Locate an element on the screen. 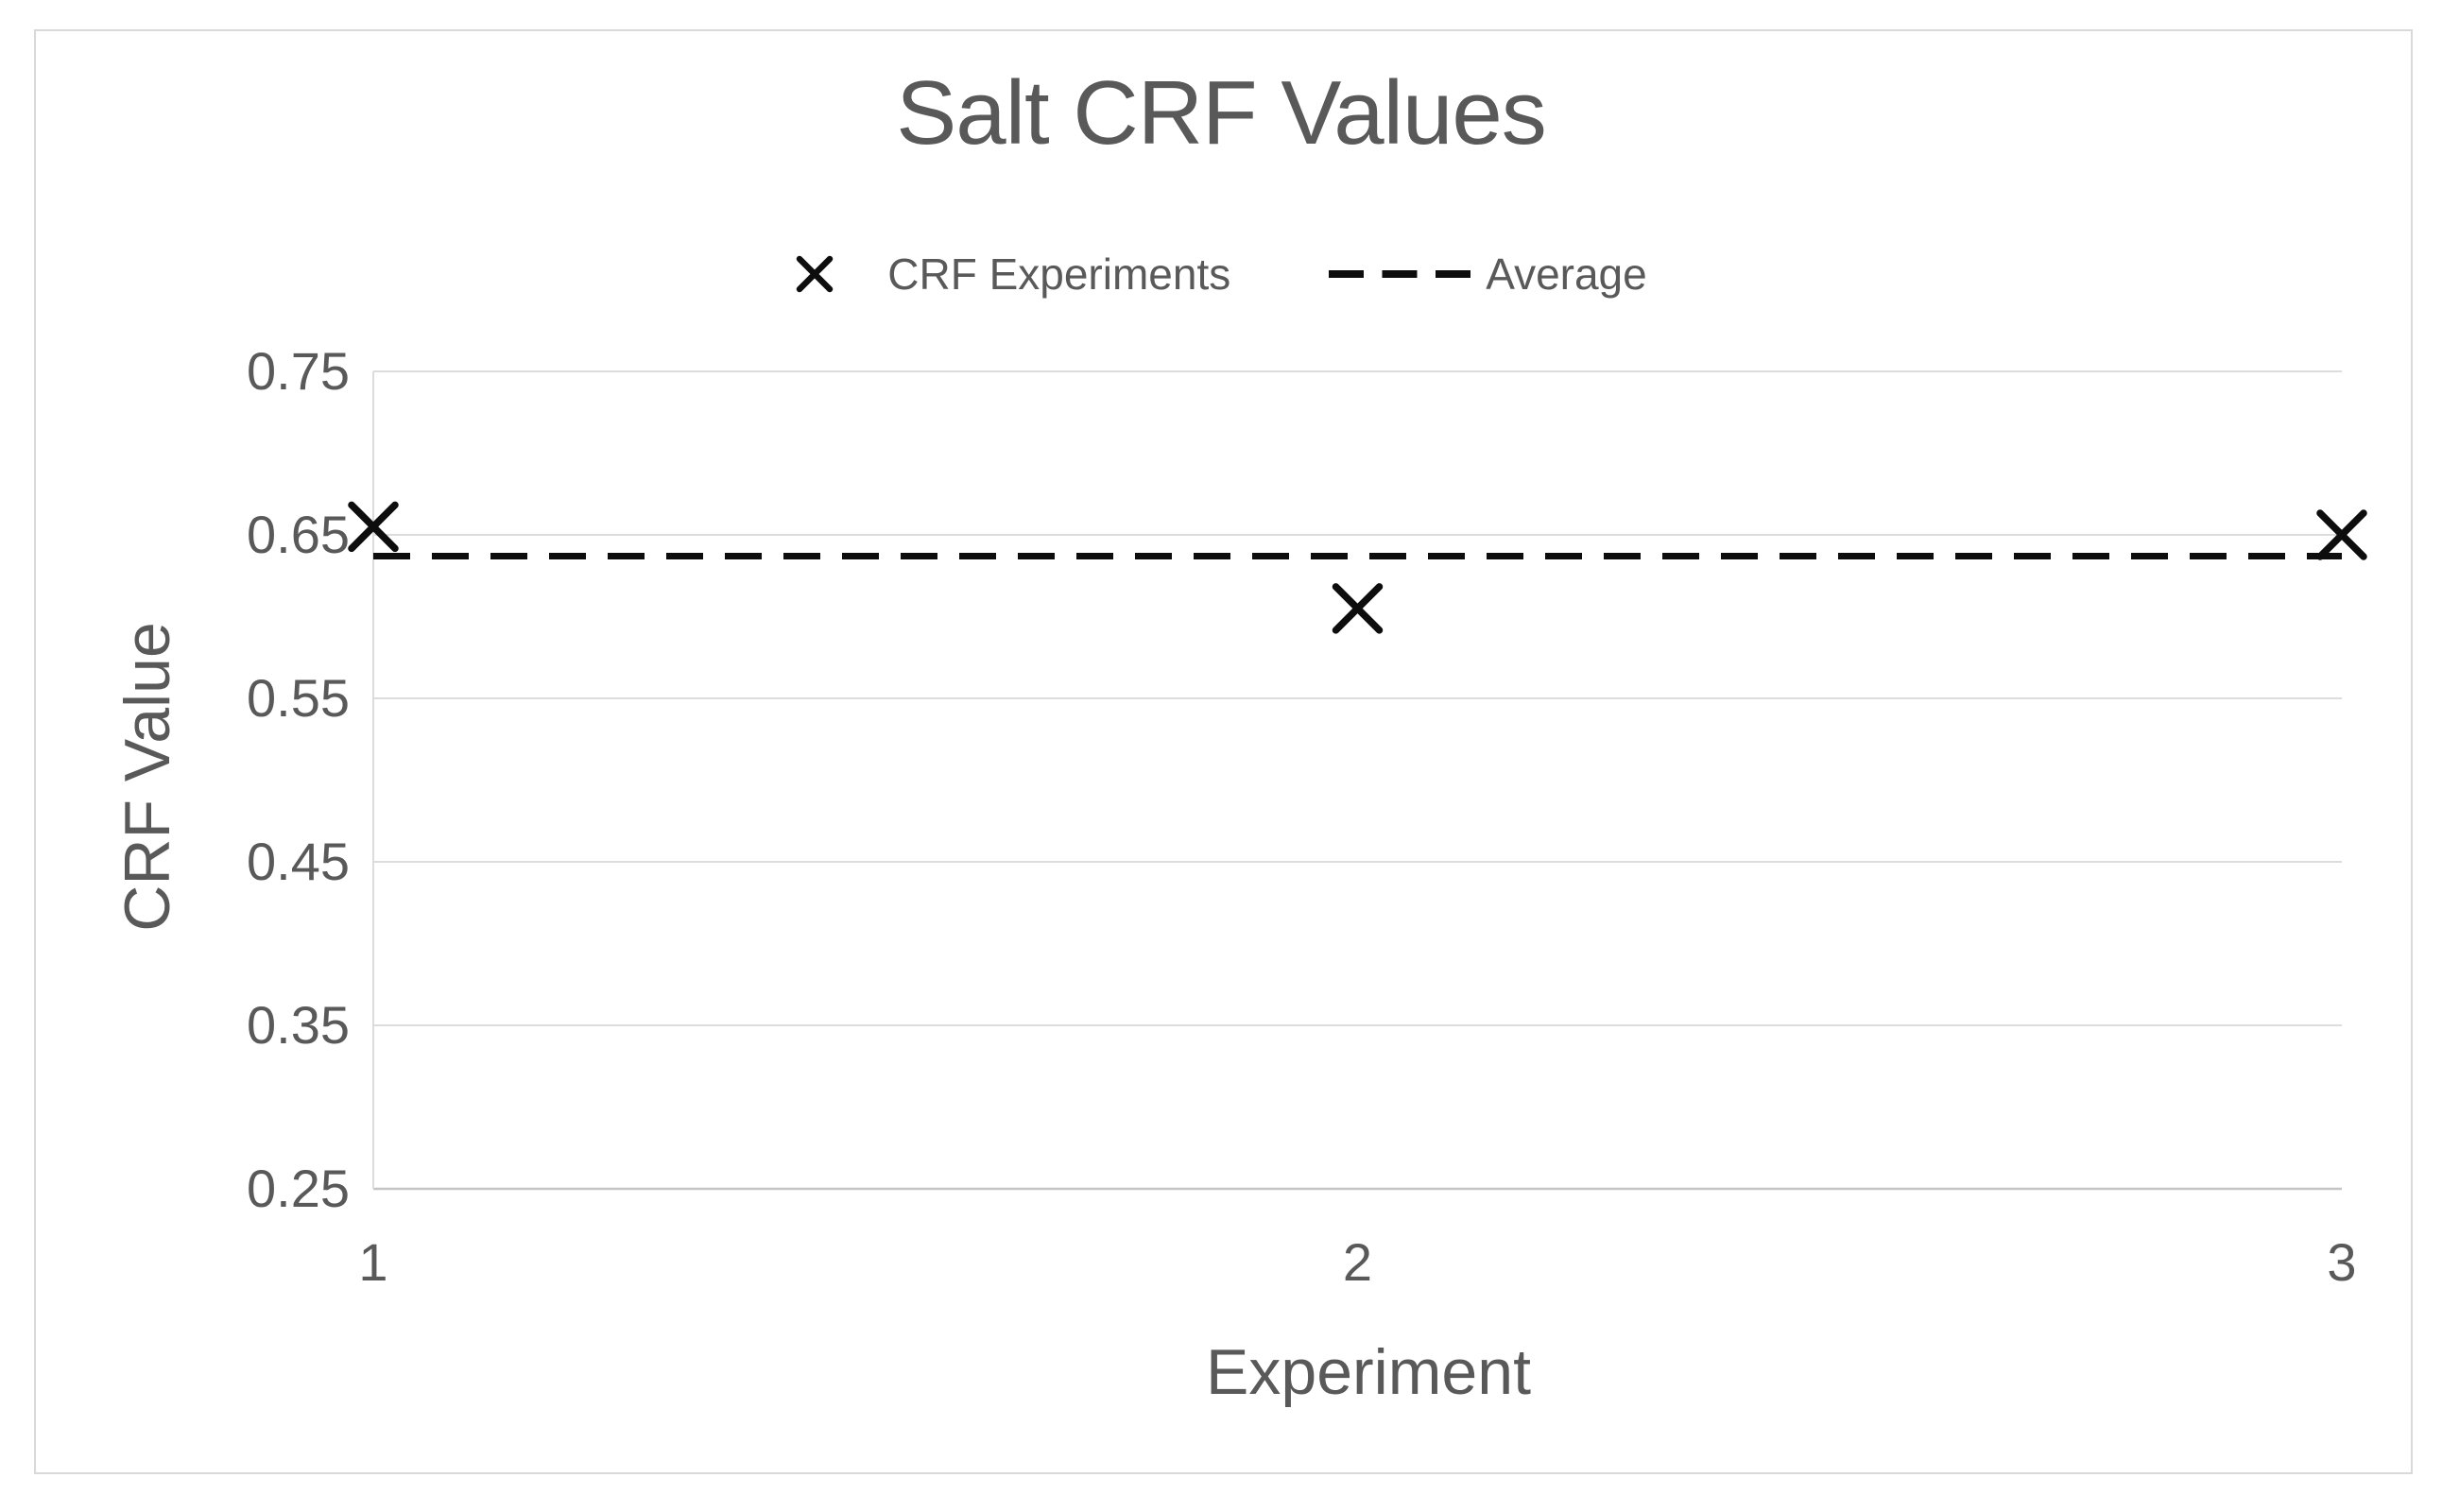 The image size is (2442, 1512). chart-title: Salt CRF Values is located at coordinates (1221, 112).